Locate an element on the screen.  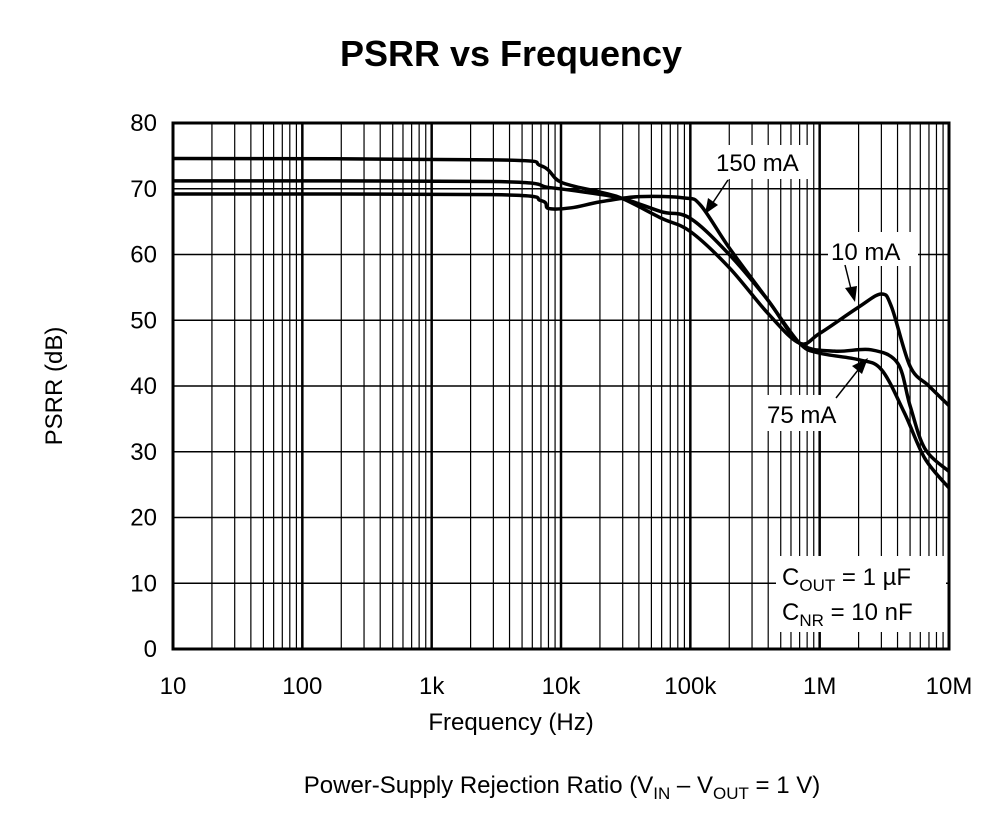
y-tick-label: 40 is located at coordinates (143, 386).